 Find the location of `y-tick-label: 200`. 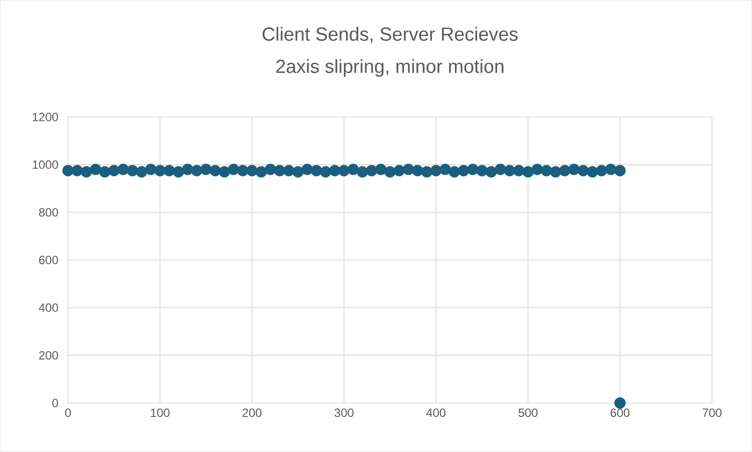

y-tick-label: 200 is located at coordinates (48, 355).